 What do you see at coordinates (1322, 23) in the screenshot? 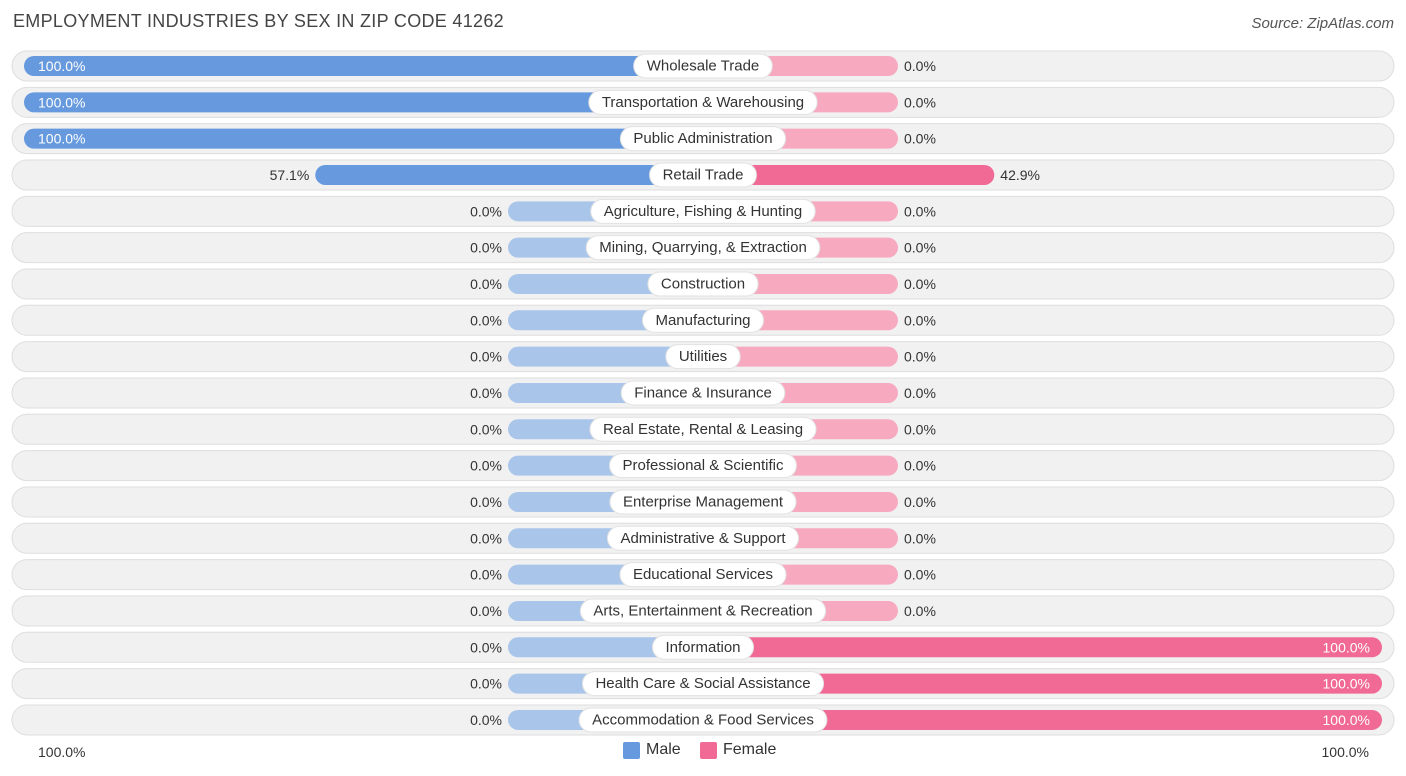
I see `source-credit: Source: ZipAtlas.com` at bounding box center [1322, 23].